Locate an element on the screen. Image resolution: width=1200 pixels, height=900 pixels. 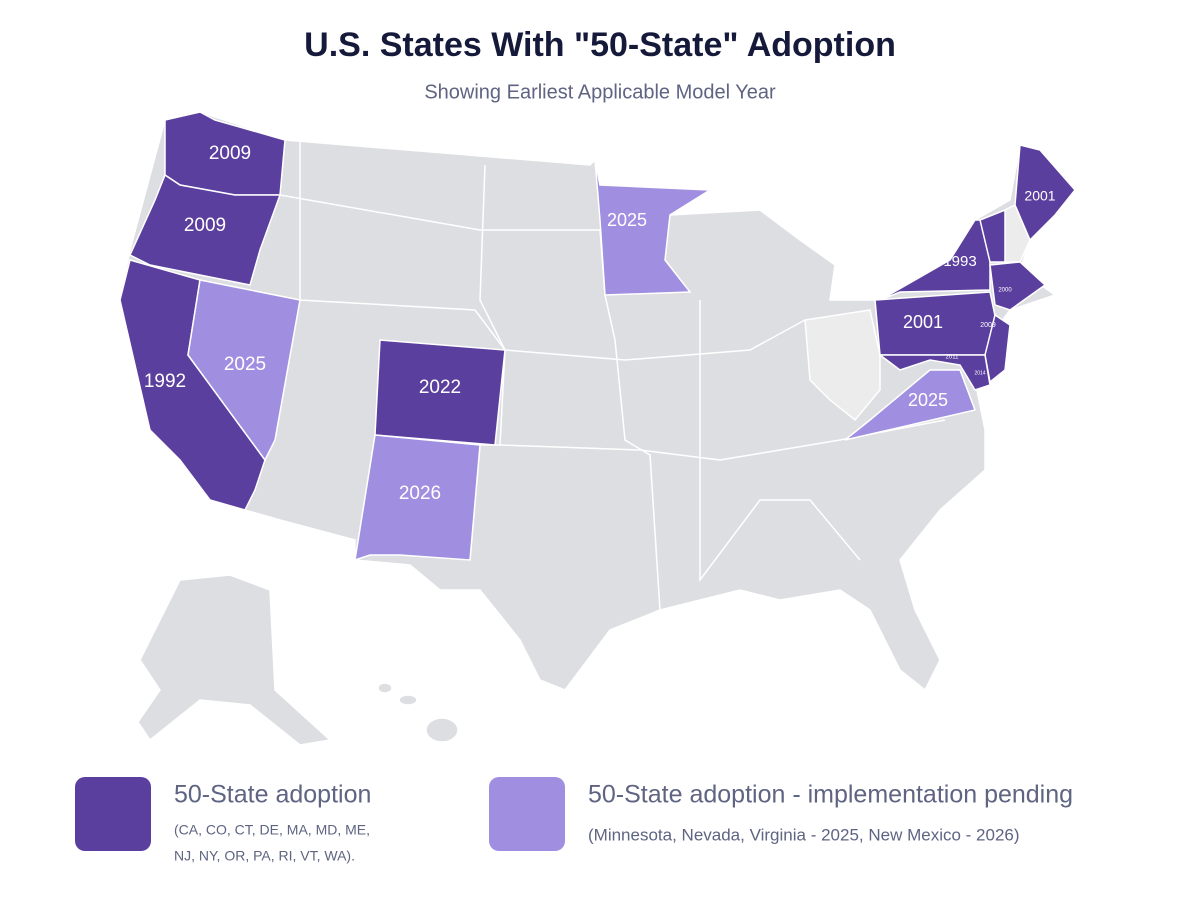
state-year-label: 2011 is located at coordinates (953, 358).